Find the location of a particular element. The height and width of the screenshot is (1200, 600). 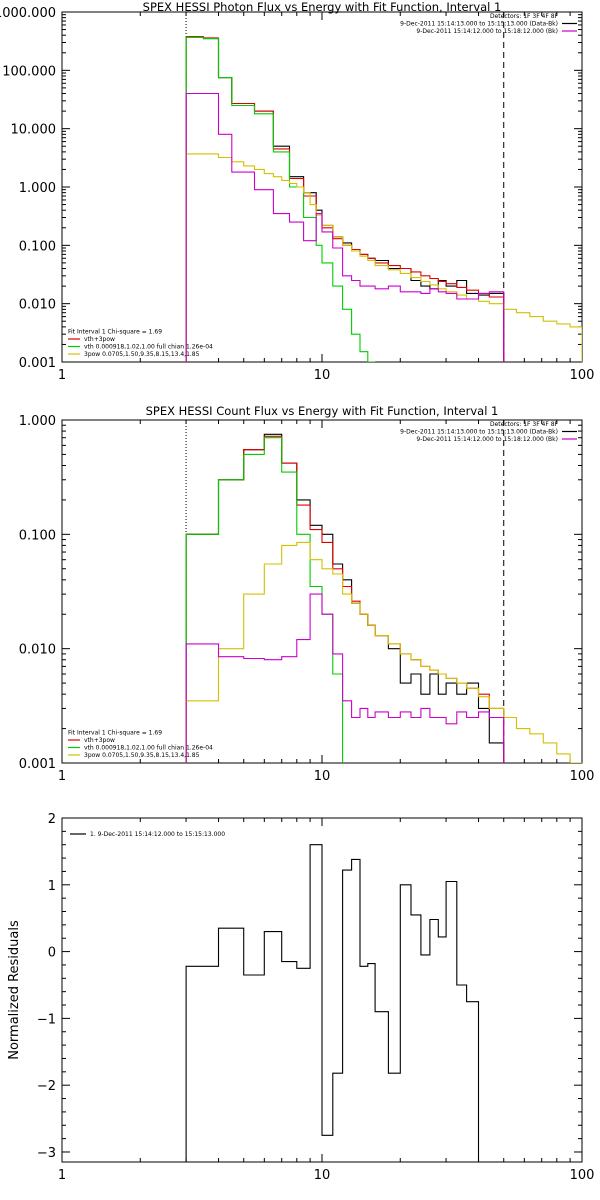

y-tick-label: 100.000 is located at coordinates (29, 71).